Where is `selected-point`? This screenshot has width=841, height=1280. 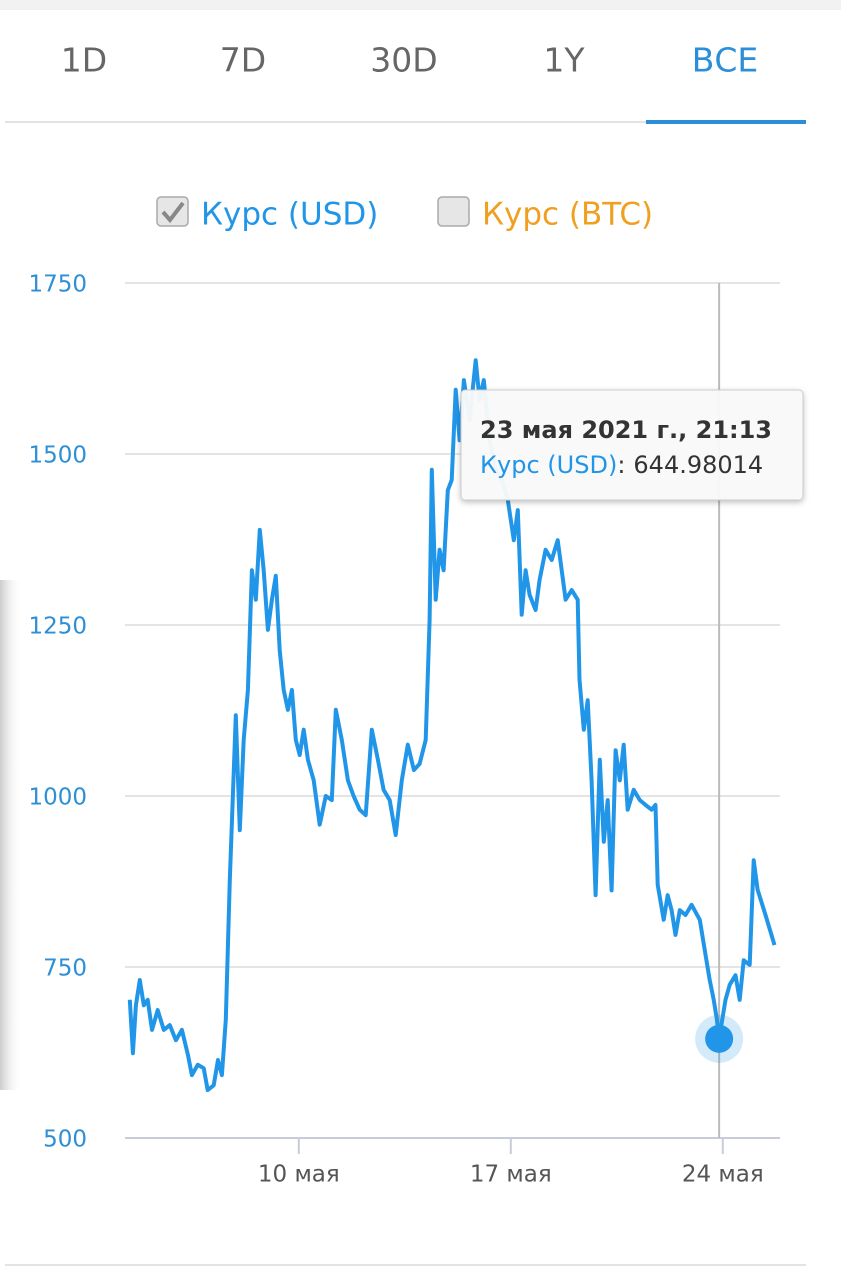 selected-point is located at coordinates (719, 1038).